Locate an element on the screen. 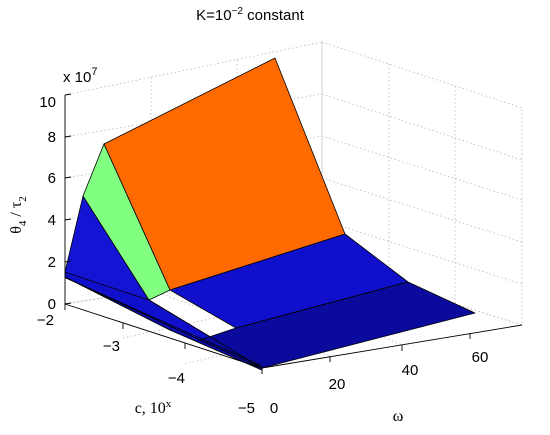  y-axis-label: ω is located at coordinates (398, 416).